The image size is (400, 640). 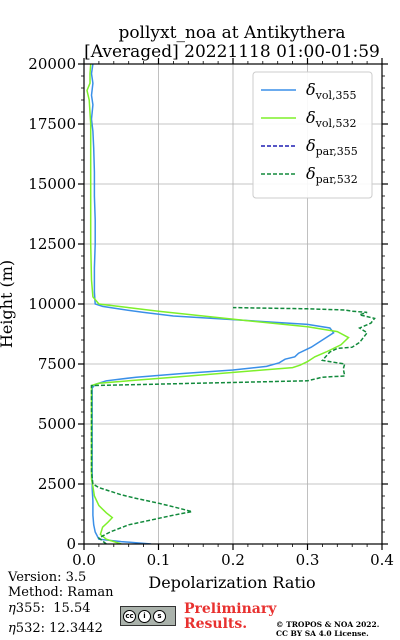 I want to click on x-tick-label: 0.0, so click(x=84, y=560).